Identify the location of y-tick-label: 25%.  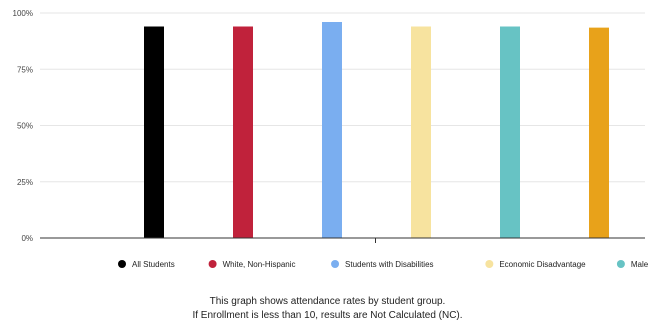
(25, 182).